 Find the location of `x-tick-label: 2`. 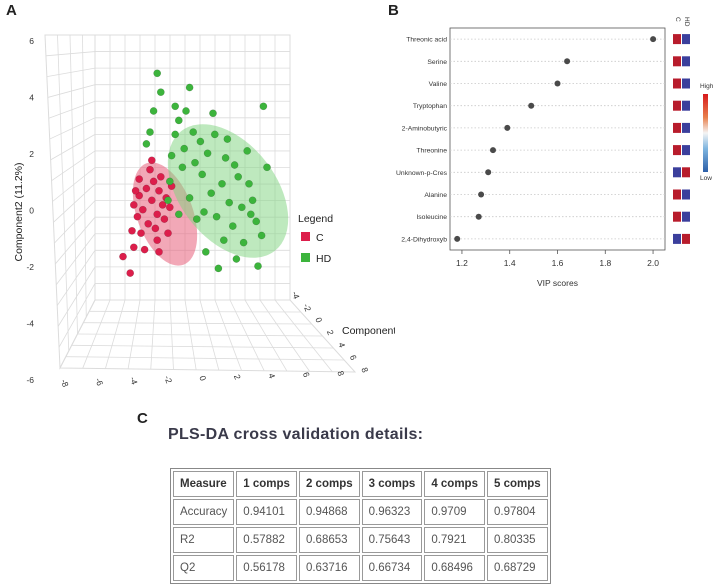

x-tick-label: 2 is located at coordinates (237, 377).